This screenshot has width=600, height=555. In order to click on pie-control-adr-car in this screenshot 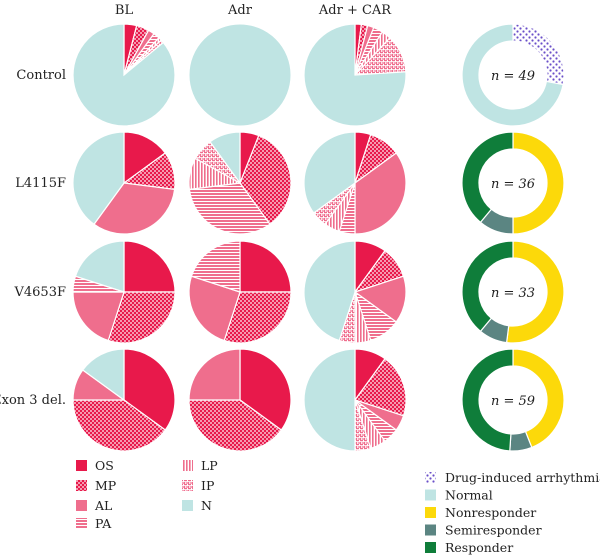, I will do `click(355, 75)`.